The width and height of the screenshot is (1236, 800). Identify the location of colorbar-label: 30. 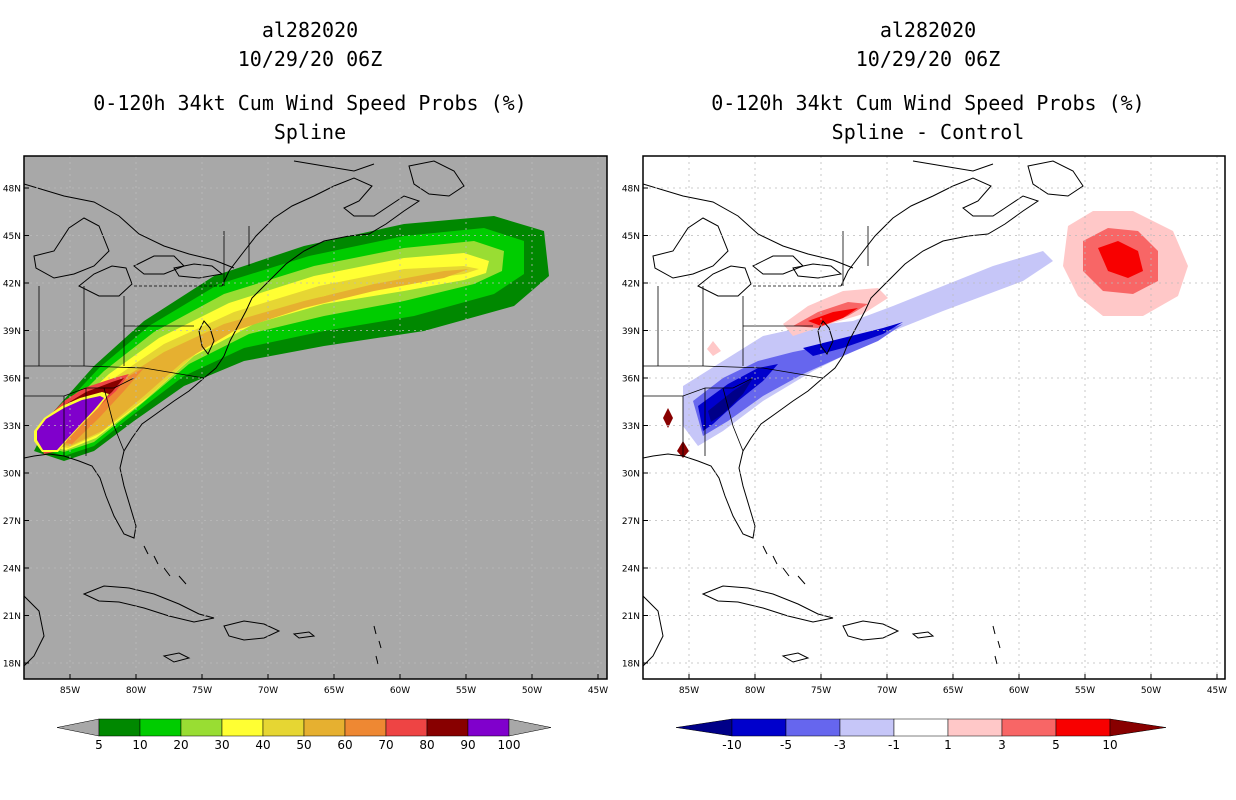
(221, 745).